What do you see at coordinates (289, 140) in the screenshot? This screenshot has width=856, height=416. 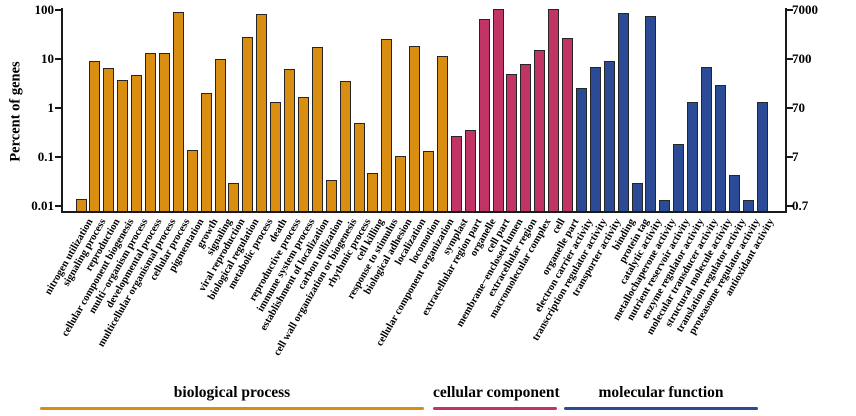 I see `bar-reproductive-process` at bounding box center [289, 140].